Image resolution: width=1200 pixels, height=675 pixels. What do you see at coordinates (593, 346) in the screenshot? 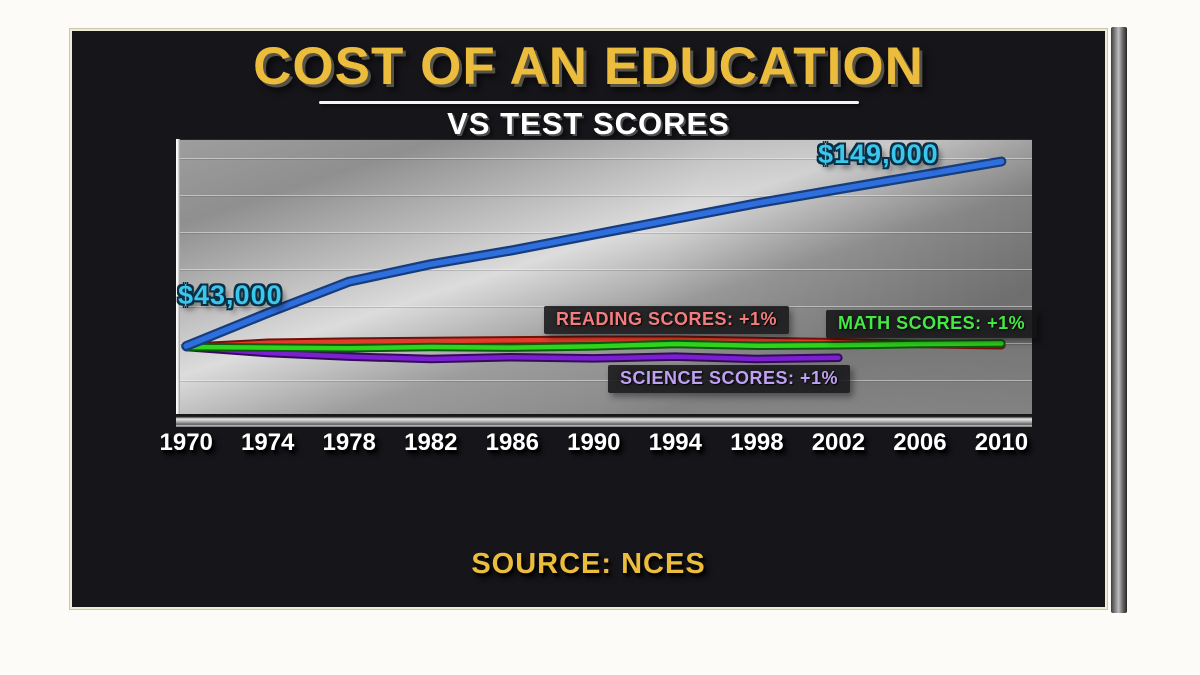
I see `series-line-math-scores` at bounding box center [593, 346].